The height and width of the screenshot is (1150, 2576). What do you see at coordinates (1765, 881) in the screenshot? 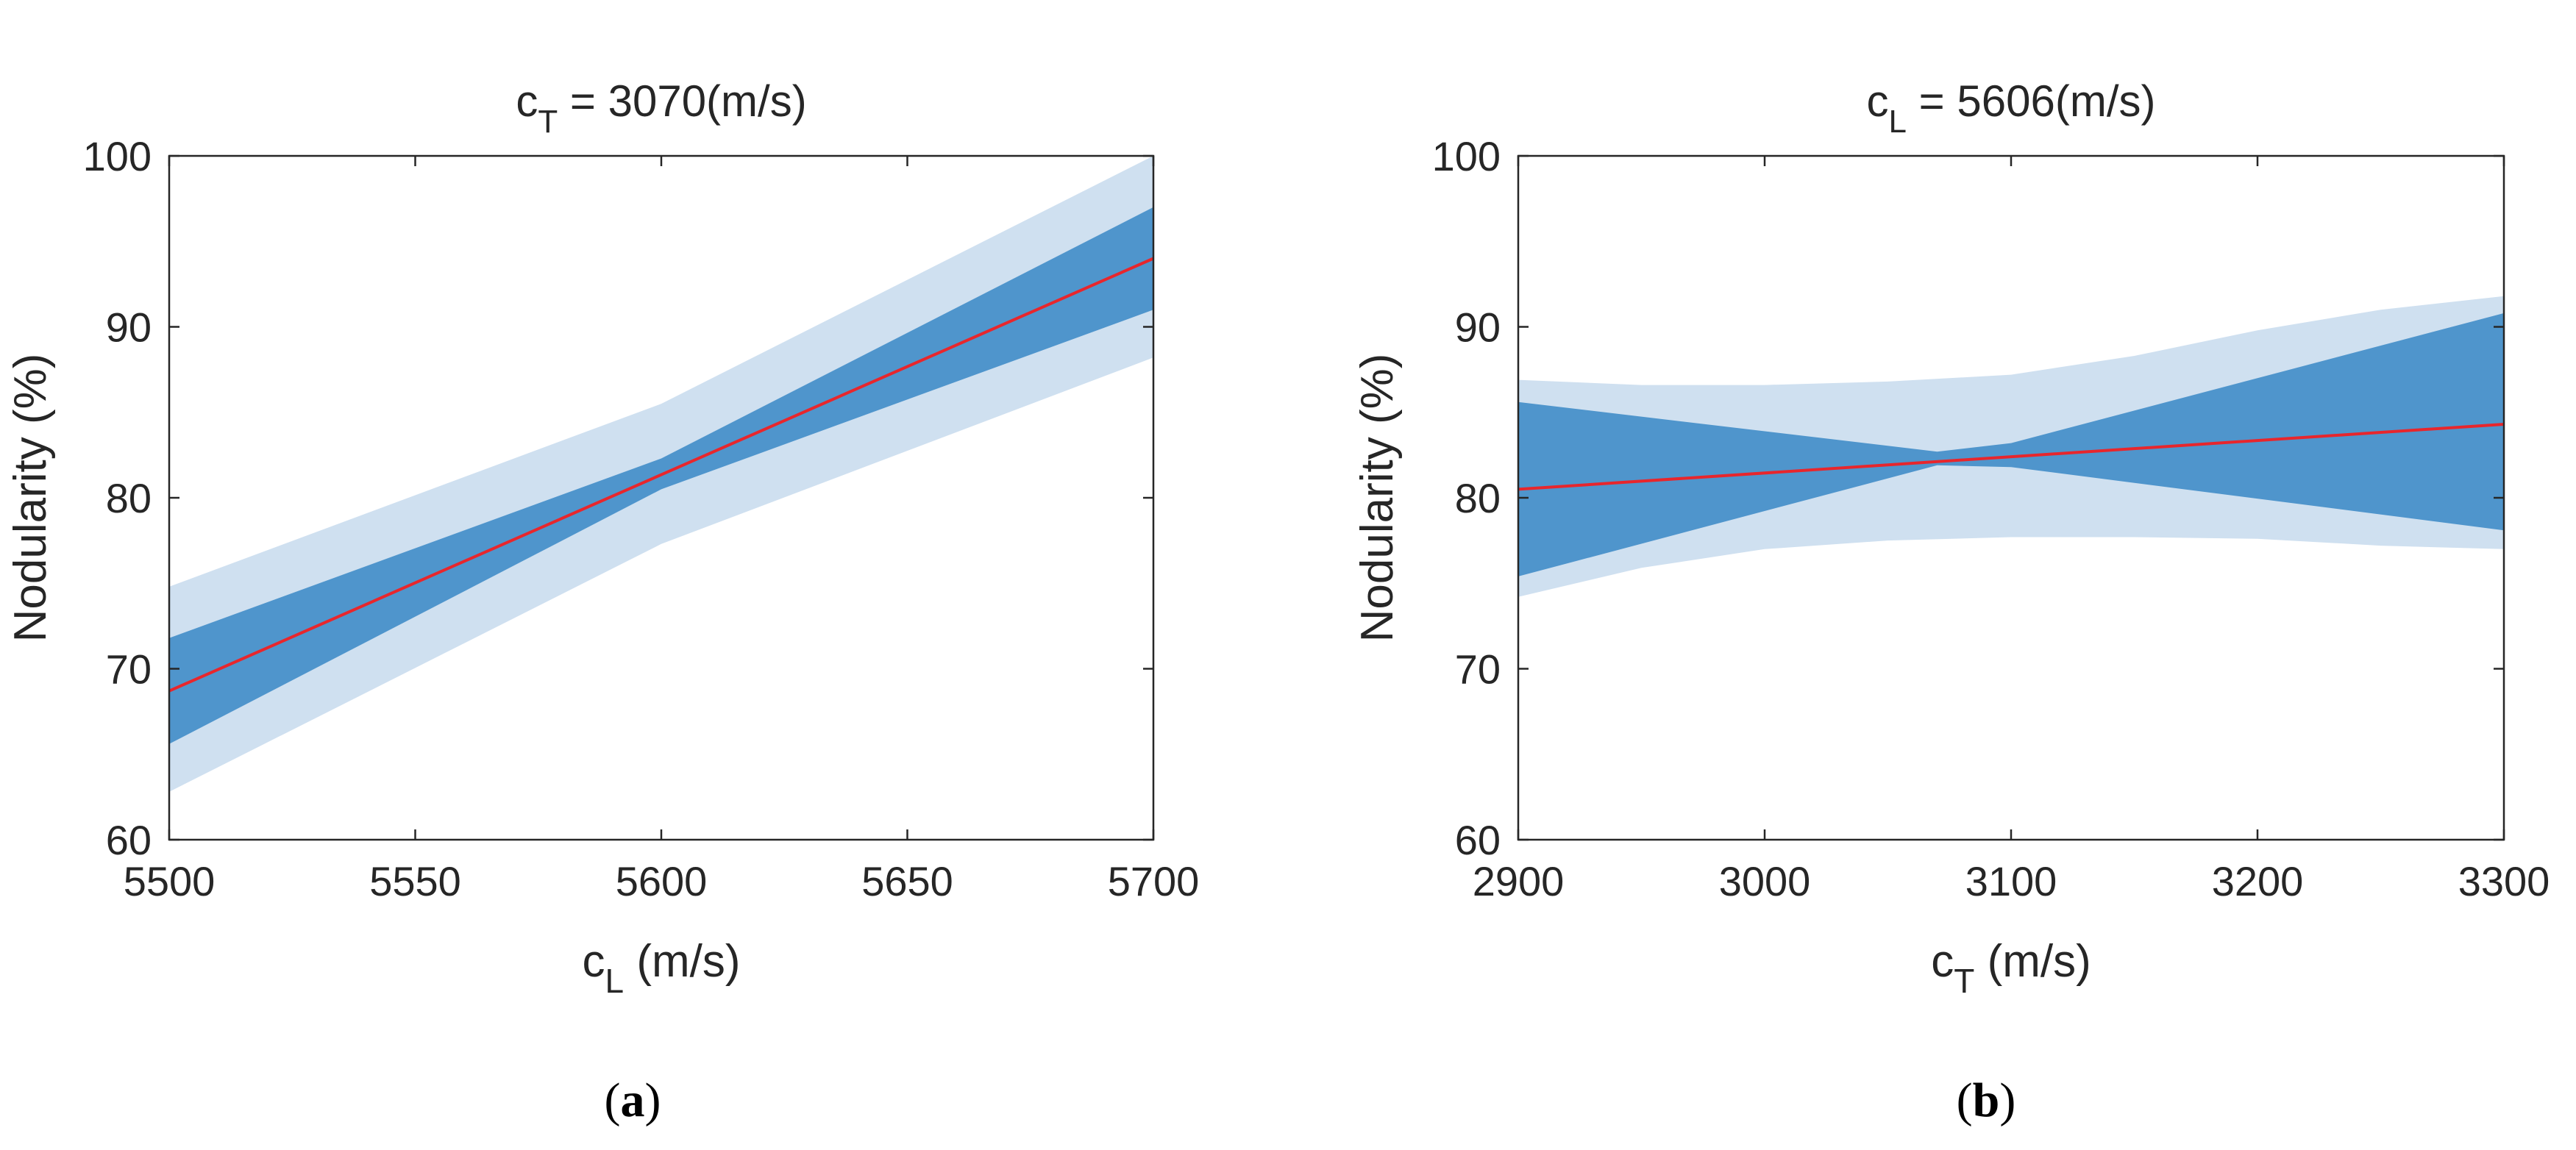
I see `x-tick-label-b: 3000` at bounding box center [1765, 881].